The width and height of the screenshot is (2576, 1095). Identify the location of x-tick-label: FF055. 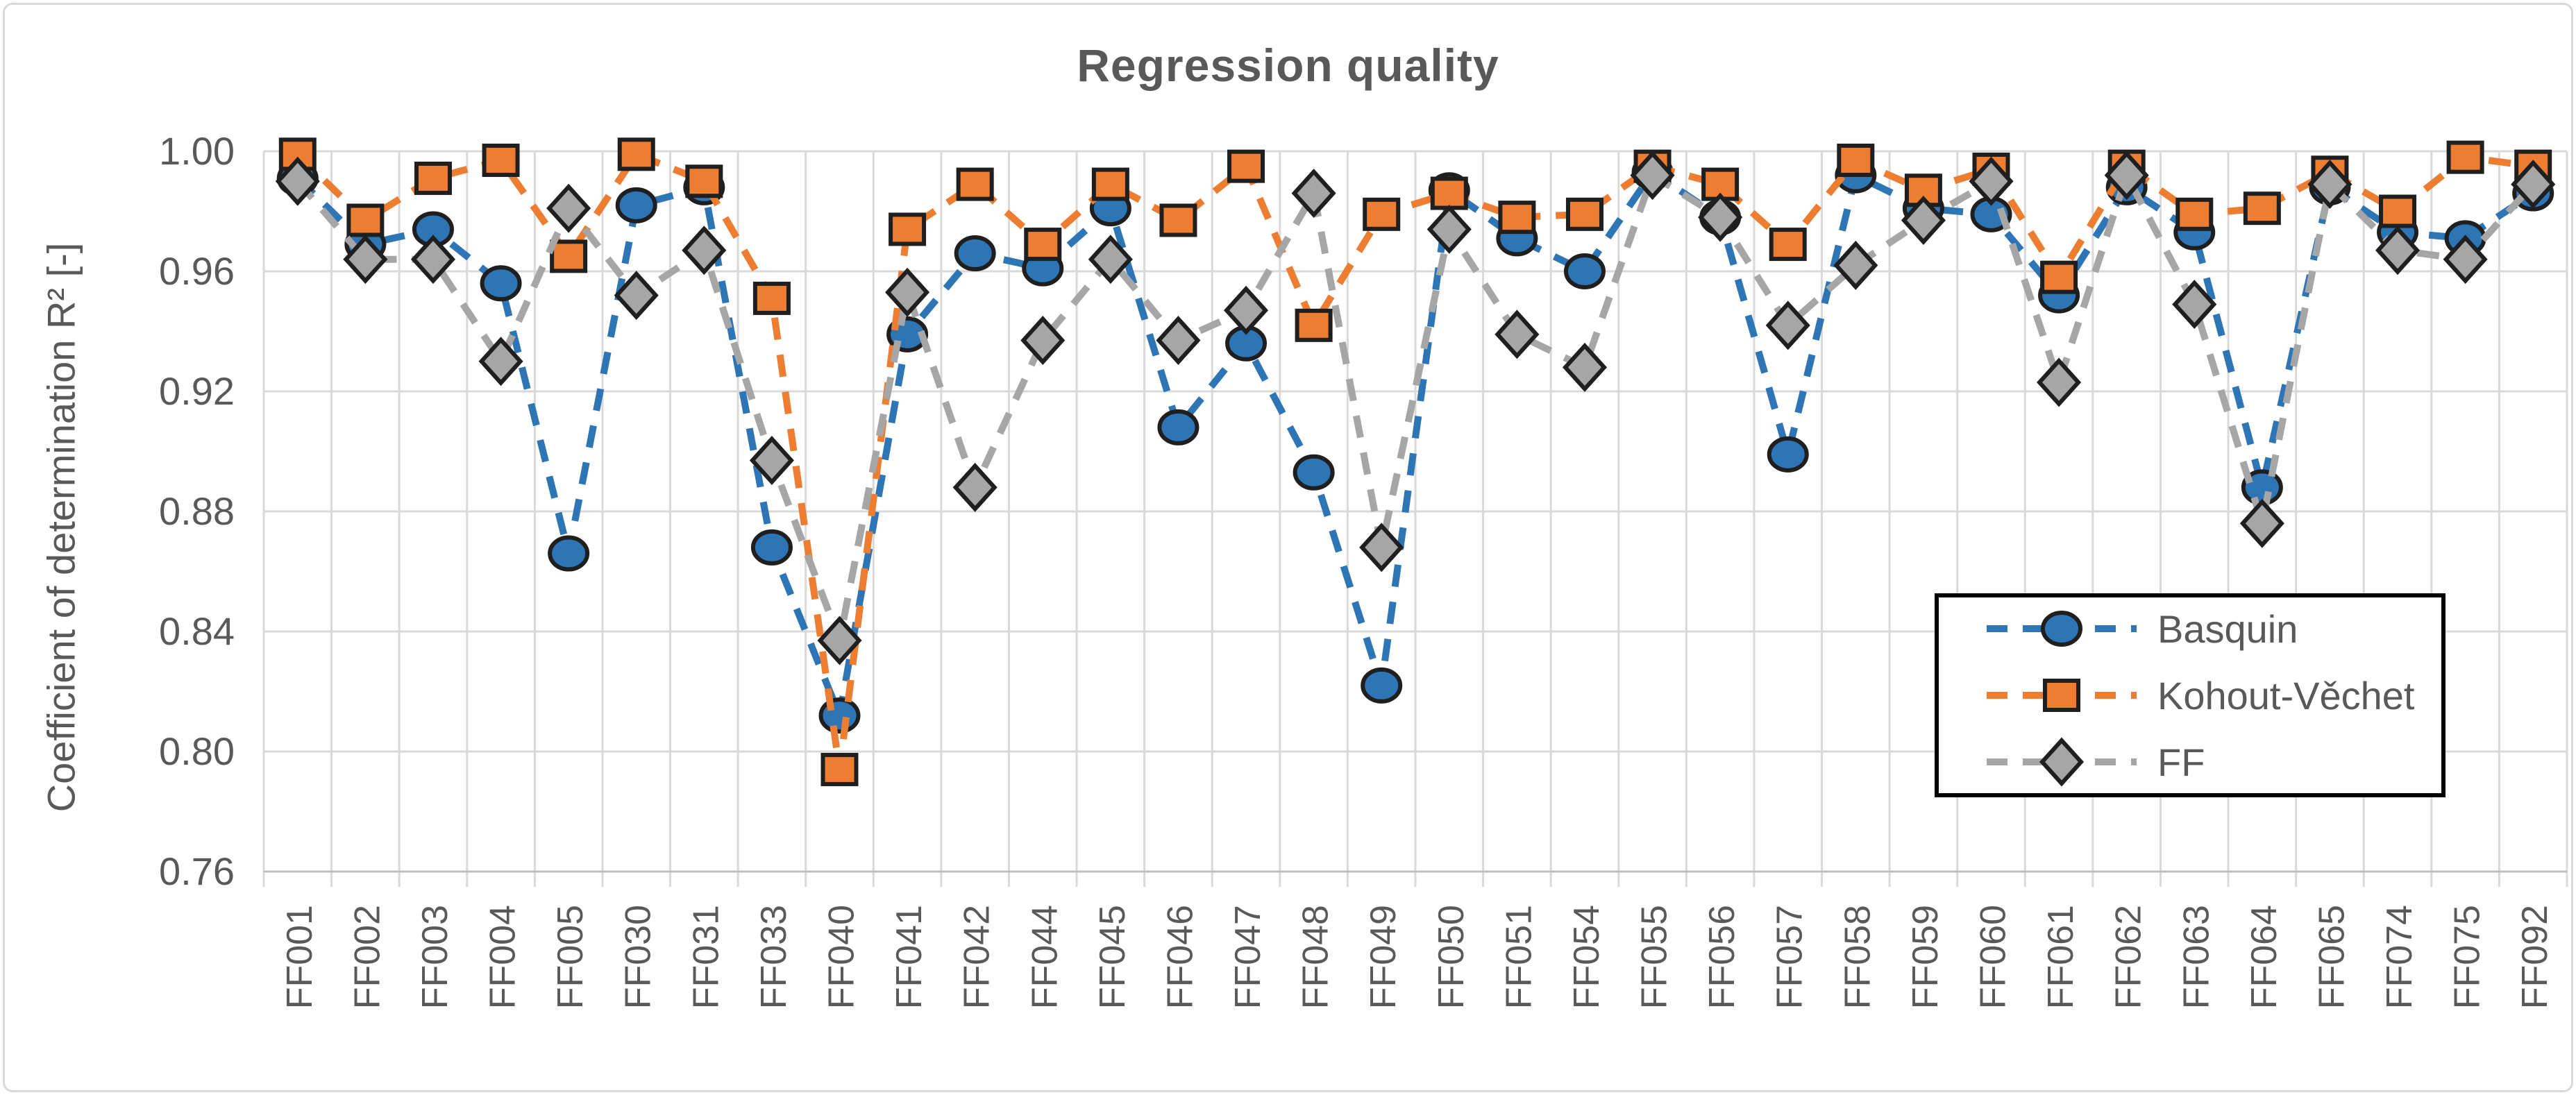
(1655, 957).